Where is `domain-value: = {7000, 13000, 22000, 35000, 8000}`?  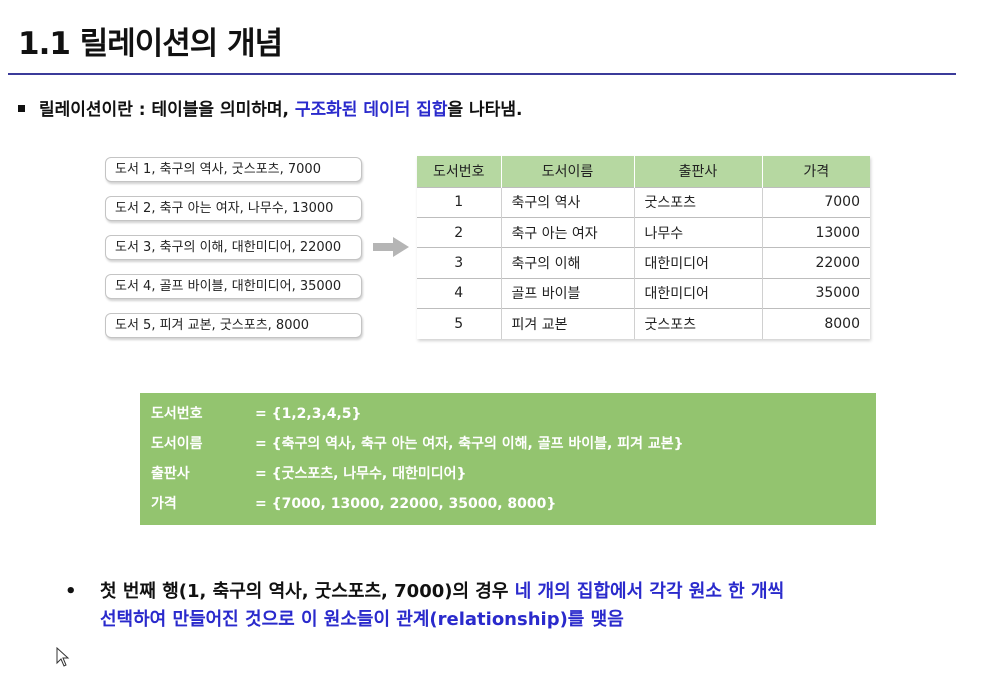 domain-value: = {7000, 13000, 22000, 35000, 8000} is located at coordinates (406, 504).